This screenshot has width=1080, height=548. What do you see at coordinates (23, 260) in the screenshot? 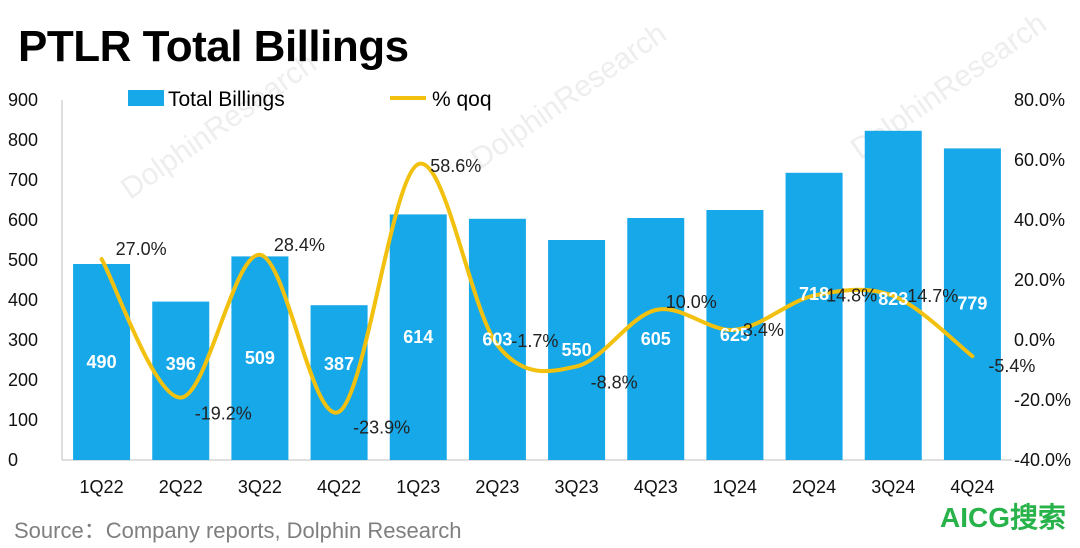
I see `left-axis-tick: 500` at bounding box center [23, 260].